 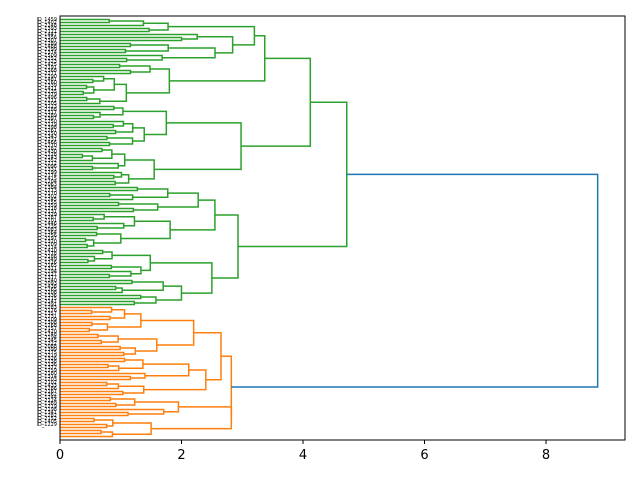 What do you see at coordinates (46, 191) in the screenshot?
I see `leaf-label: ID_1273` at bounding box center [46, 191].